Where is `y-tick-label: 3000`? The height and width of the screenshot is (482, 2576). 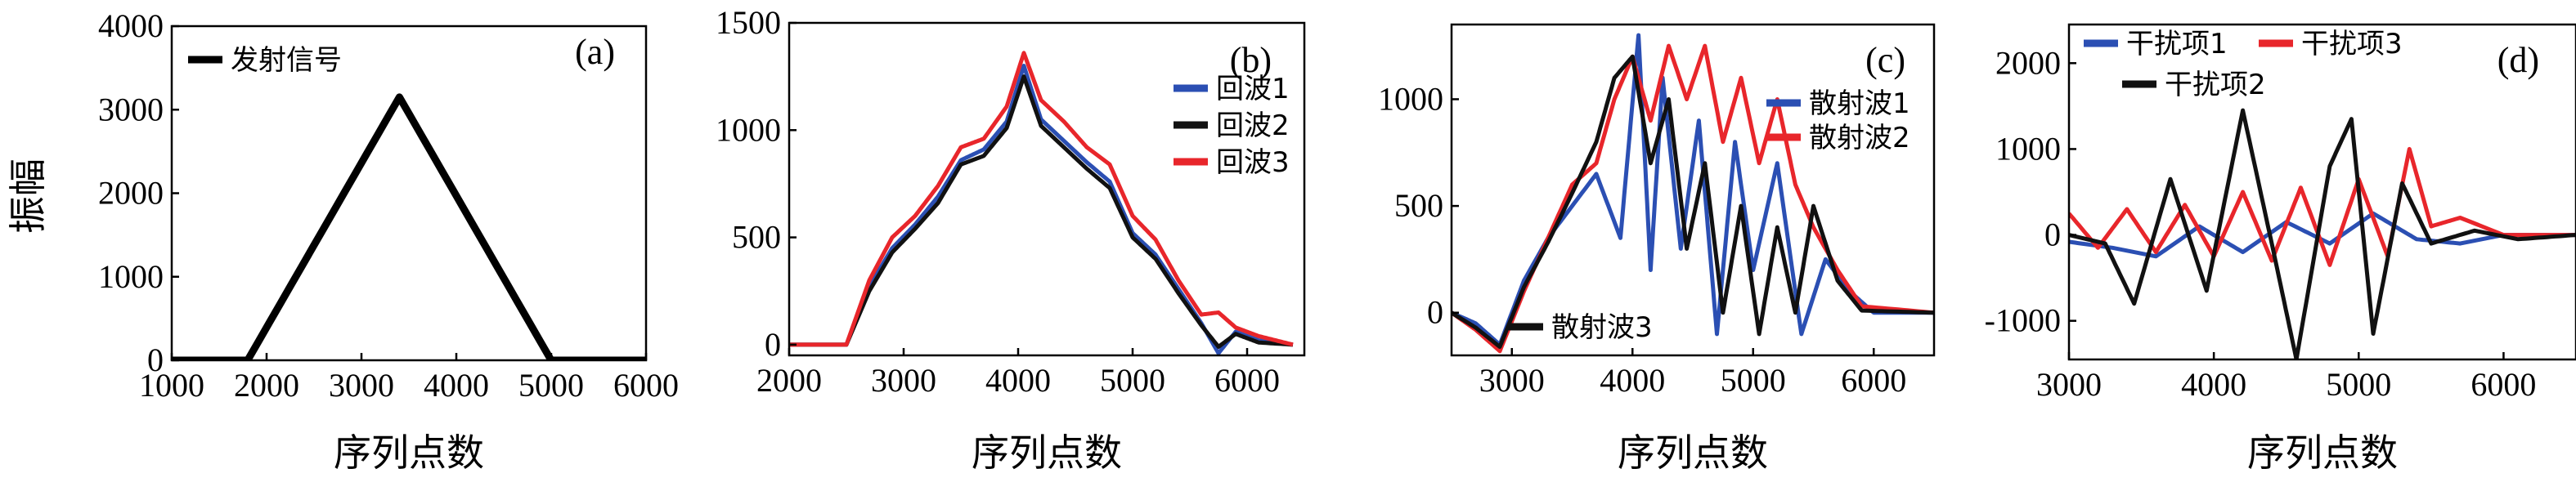 y-tick-label: 3000 is located at coordinates (131, 109).